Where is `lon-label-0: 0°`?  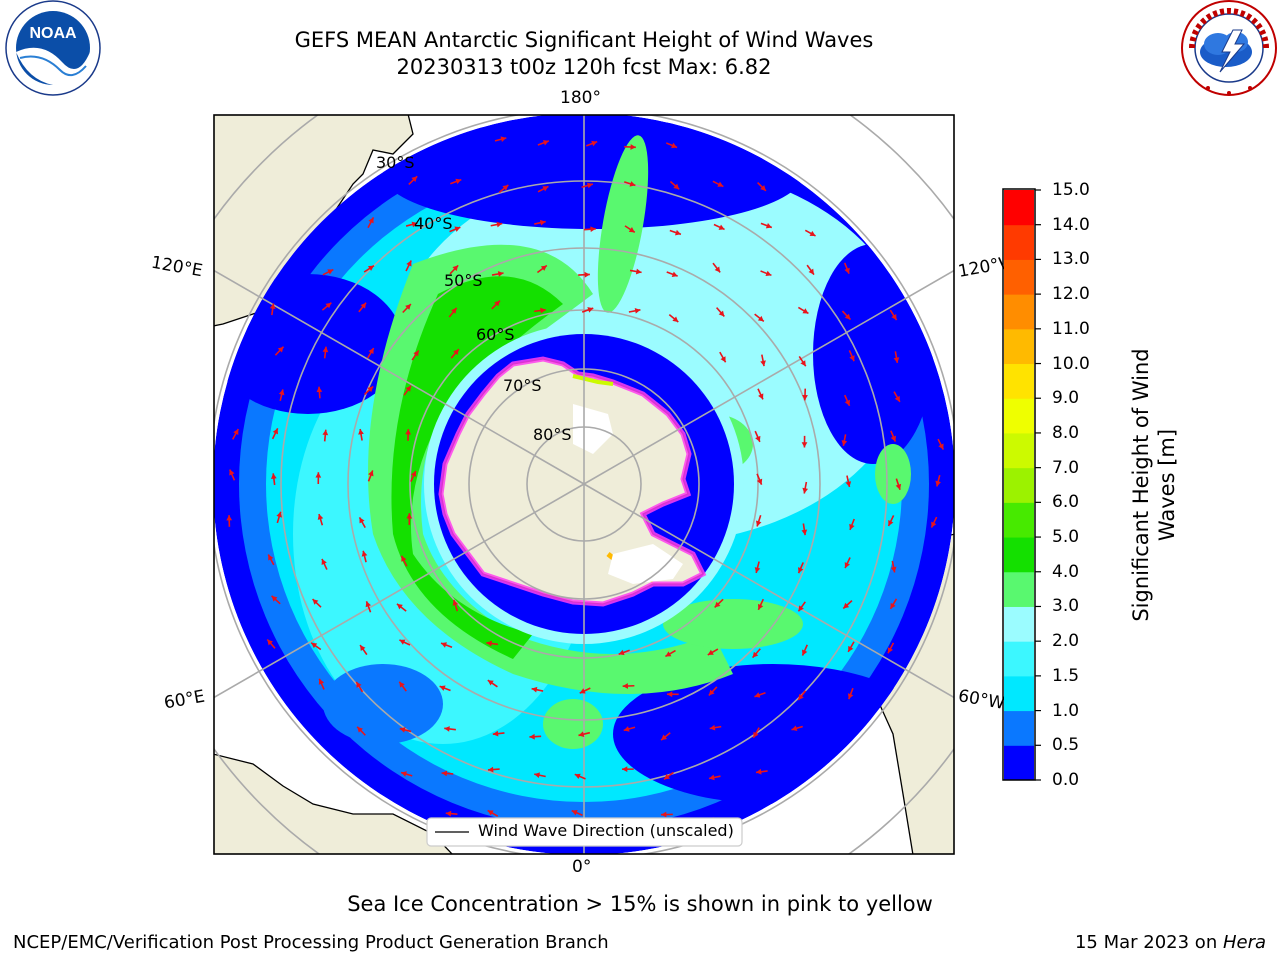 lon-label-0: 0° is located at coordinates (582, 867).